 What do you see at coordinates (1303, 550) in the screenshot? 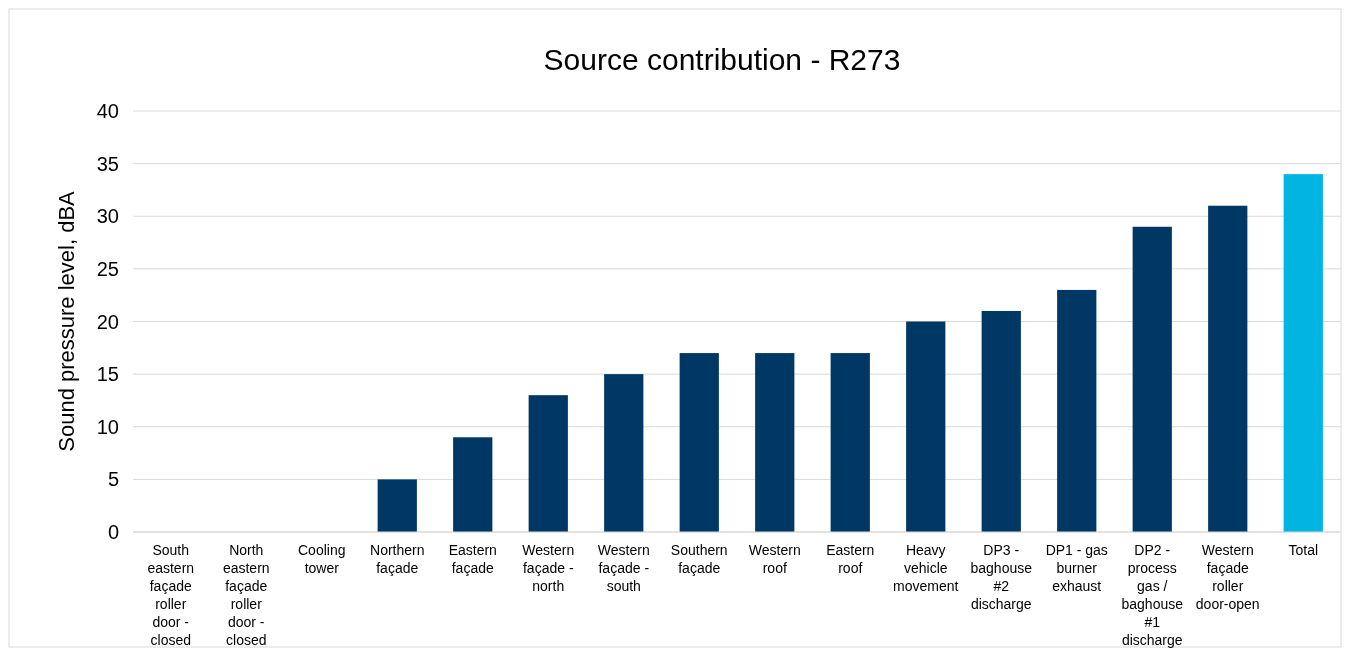
I see `x-tick-label: Total` at bounding box center [1303, 550].